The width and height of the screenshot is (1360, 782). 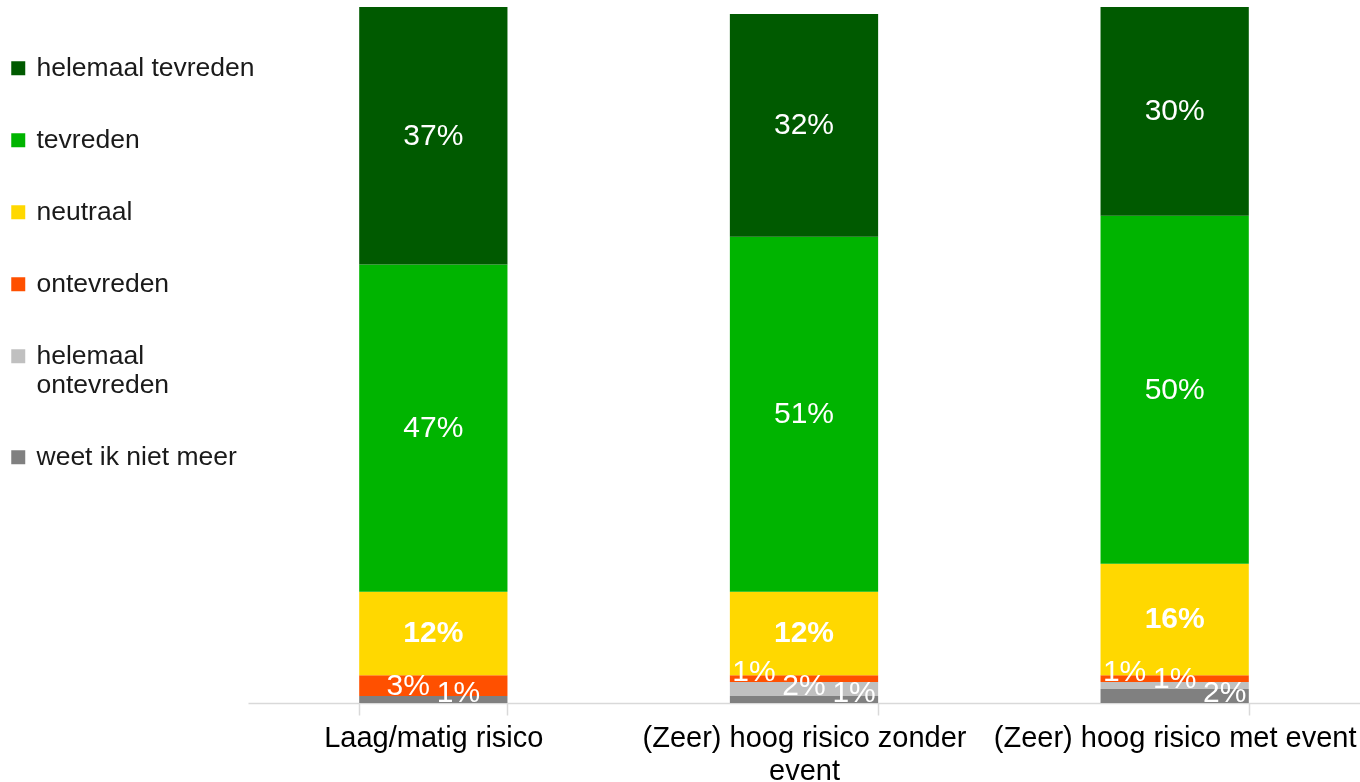 What do you see at coordinates (103, 369) in the screenshot?
I see `legend-label: helemaal ontevreden` at bounding box center [103, 369].